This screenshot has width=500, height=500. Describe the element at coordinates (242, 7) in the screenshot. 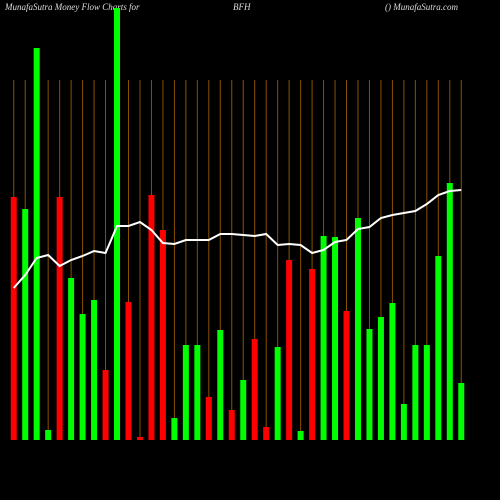

I see `chart-subtitle: BFH` at that location.